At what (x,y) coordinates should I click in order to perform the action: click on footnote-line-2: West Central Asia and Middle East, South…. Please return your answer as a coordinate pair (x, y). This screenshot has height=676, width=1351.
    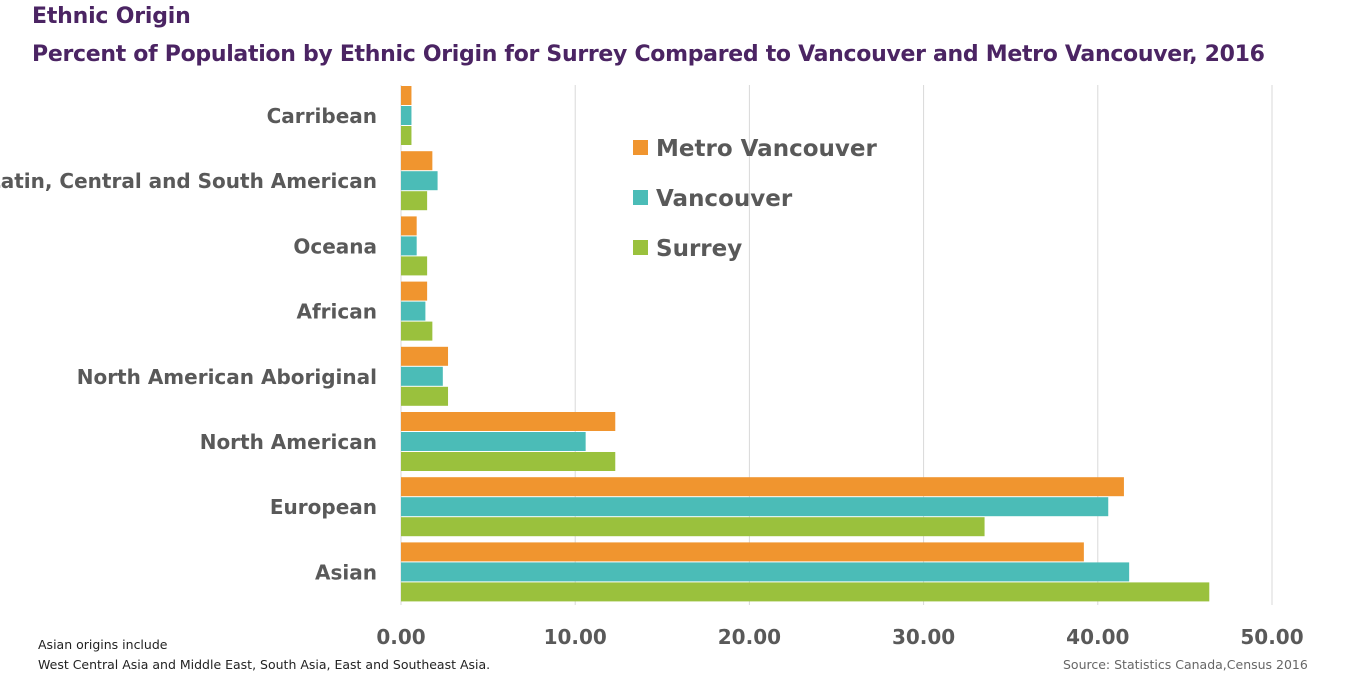
    Looking at the image, I should click on (264, 664).